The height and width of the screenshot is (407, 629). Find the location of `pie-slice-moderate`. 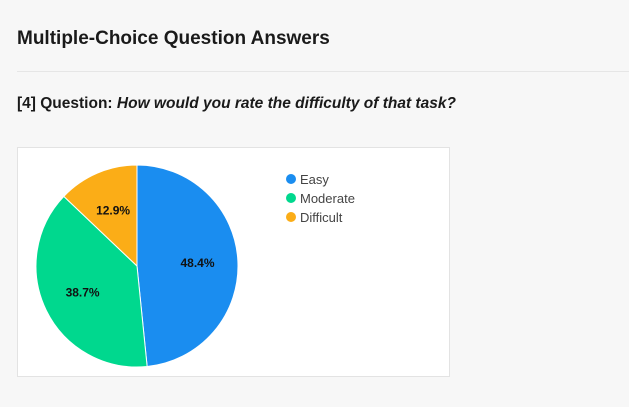

pie-slice-moderate is located at coordinates (91, 281).